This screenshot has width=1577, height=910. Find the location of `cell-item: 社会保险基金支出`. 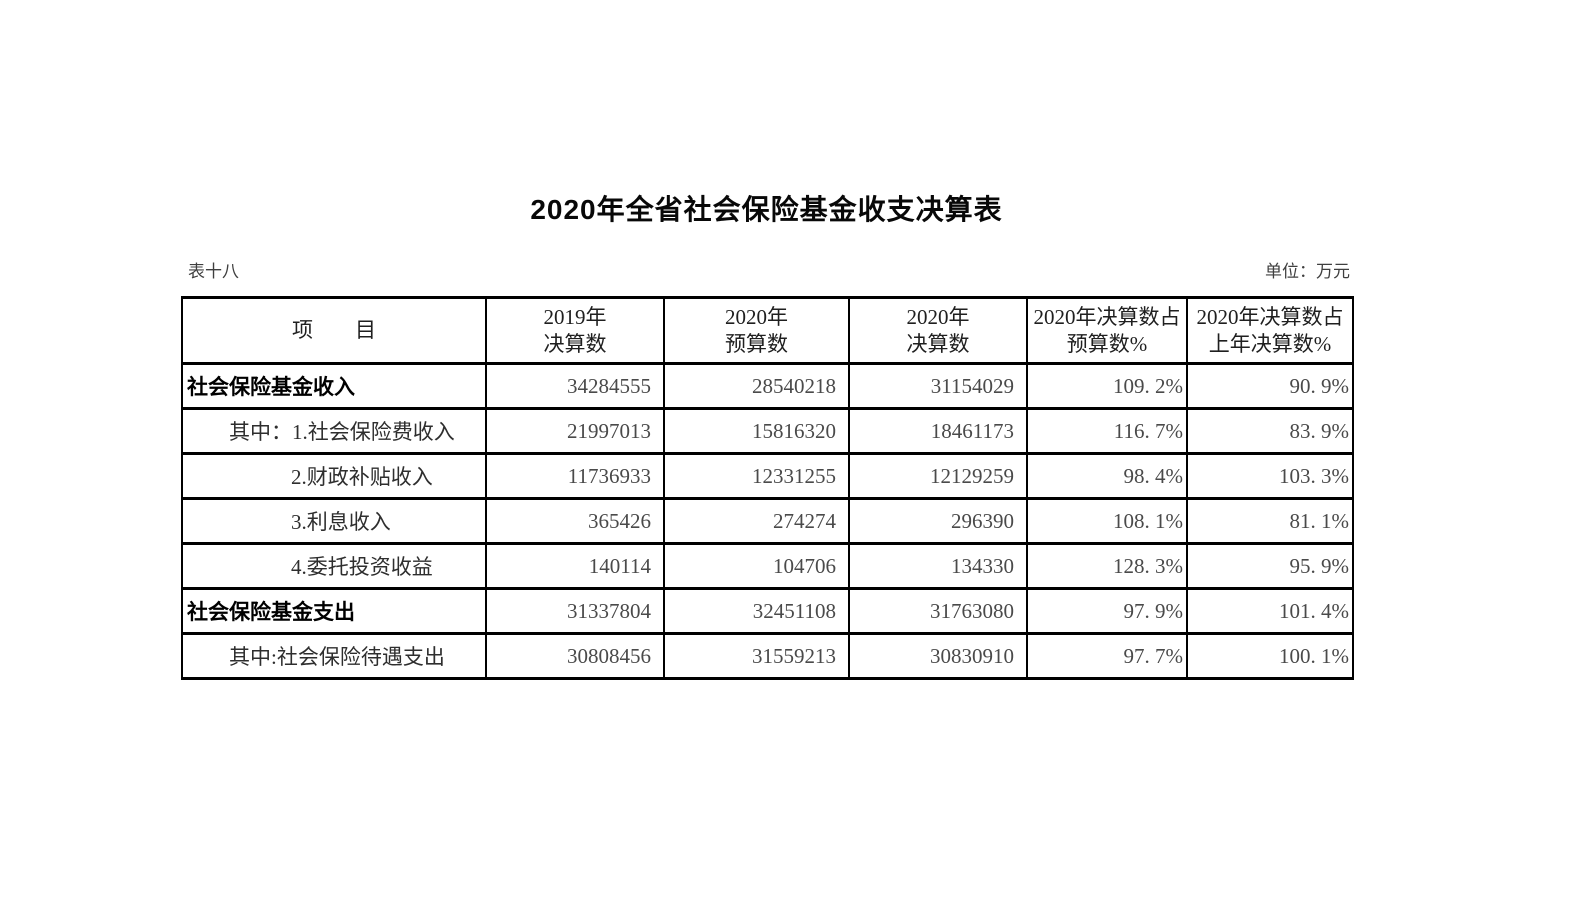

cell-item: 社会保险基金支出 is located at coordinates (334, 611).